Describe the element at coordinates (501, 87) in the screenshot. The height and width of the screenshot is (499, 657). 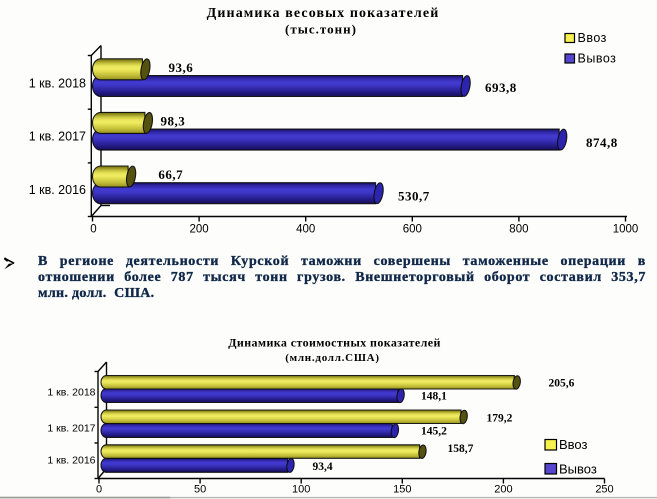
I see `svg-text: 693,8` at that location.